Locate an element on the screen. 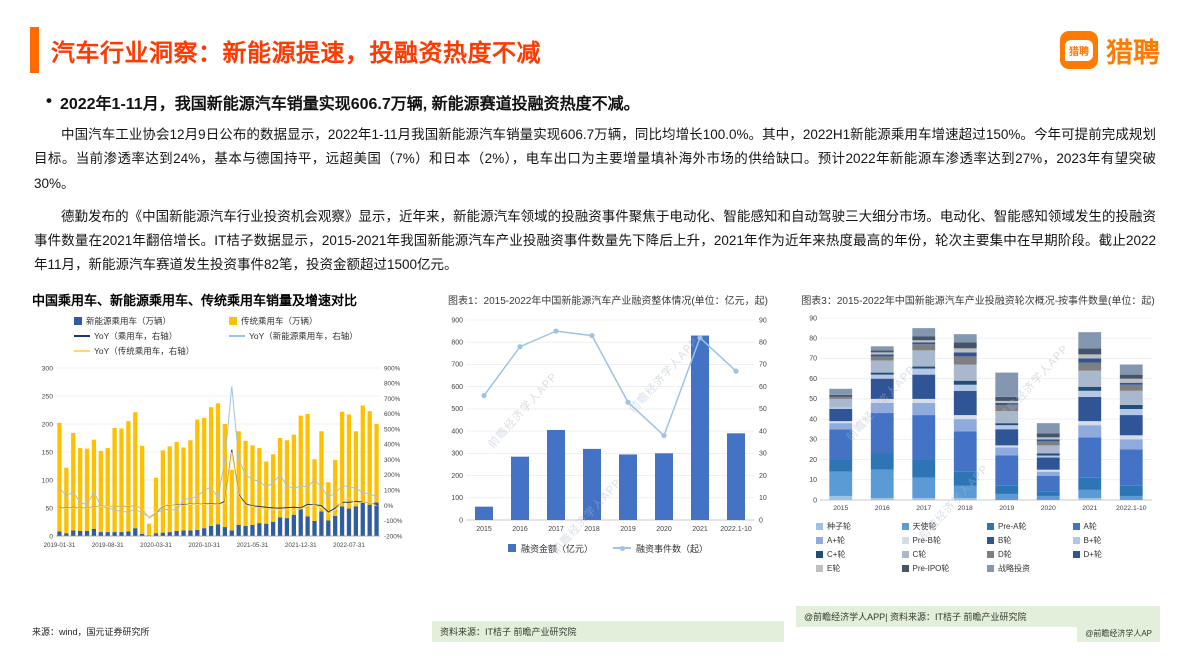 Image resolution: width=1190 pixels, height=669 pixels. chart2-source: 资料来源：IT桔子 前瞻产业研究院 is located at coordinates (608, 631).